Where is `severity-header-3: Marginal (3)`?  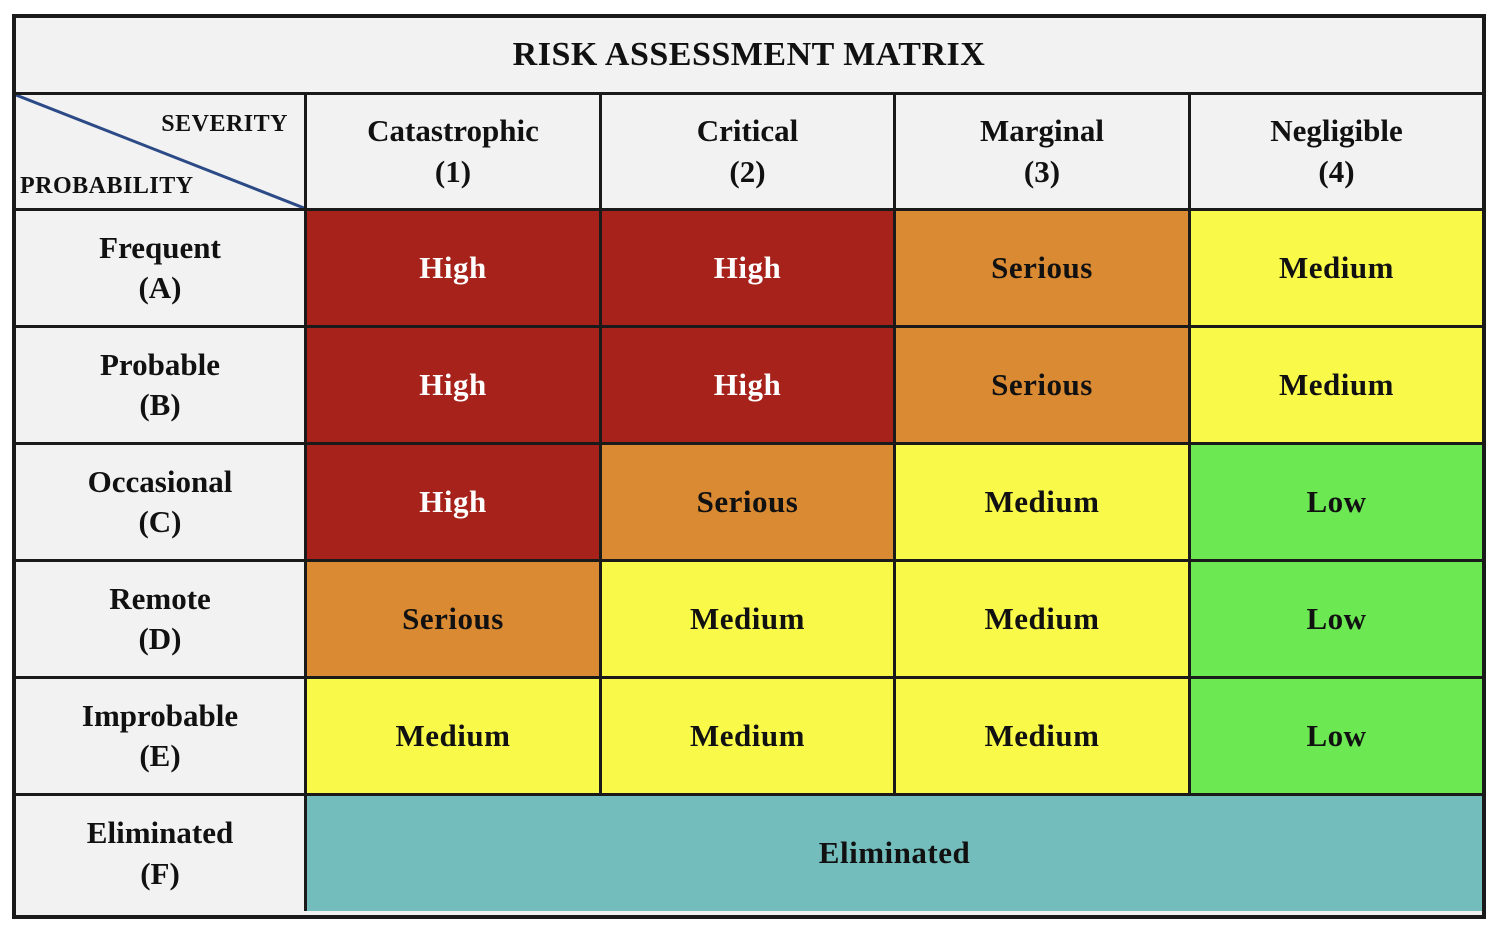
severity-header-3: Marginal (3) is located at coordinates (1043, 153).